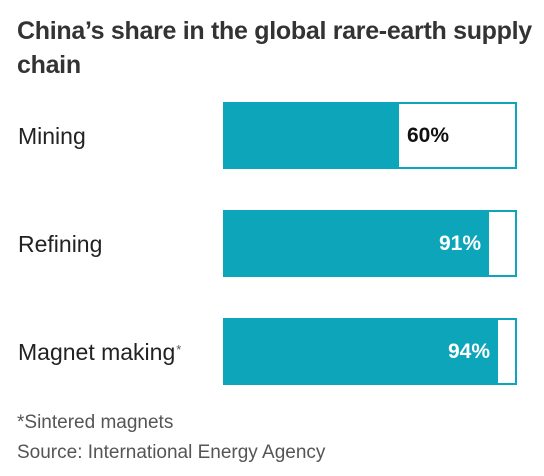 This screenshot has height=476, width=544. Describe the element at coordinates (428, 135) in the screenshot. I see `data-label: 60%` at that location.